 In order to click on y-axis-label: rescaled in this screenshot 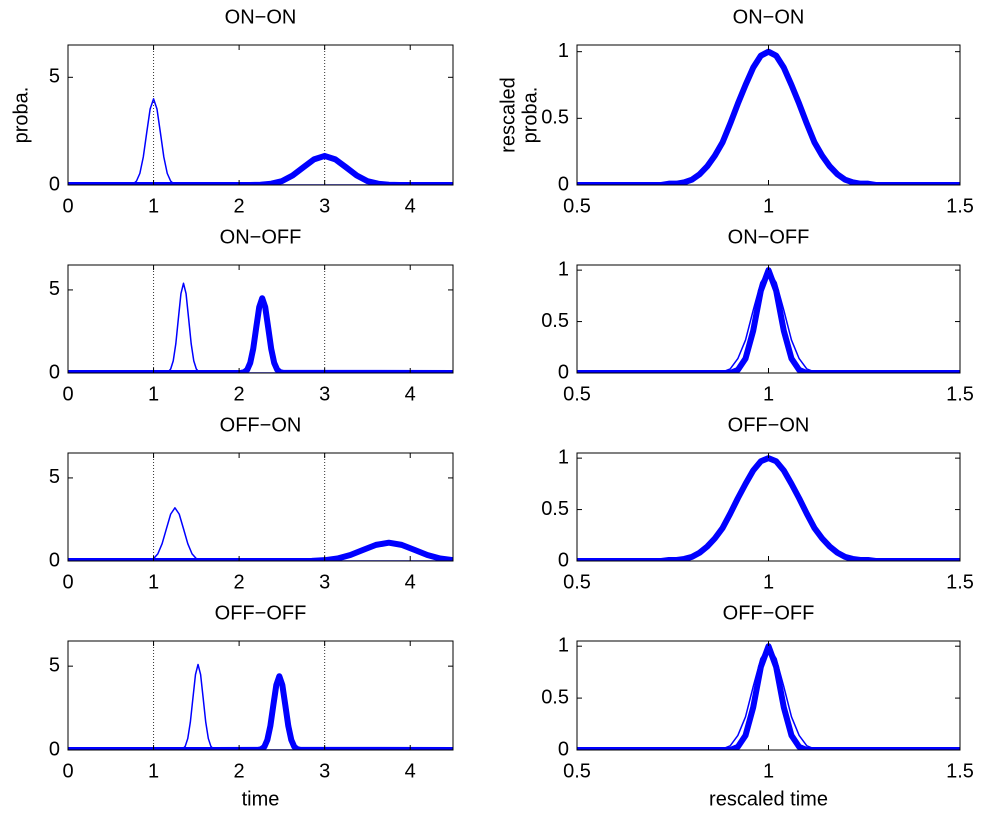, I will do `click(508, 115)`.